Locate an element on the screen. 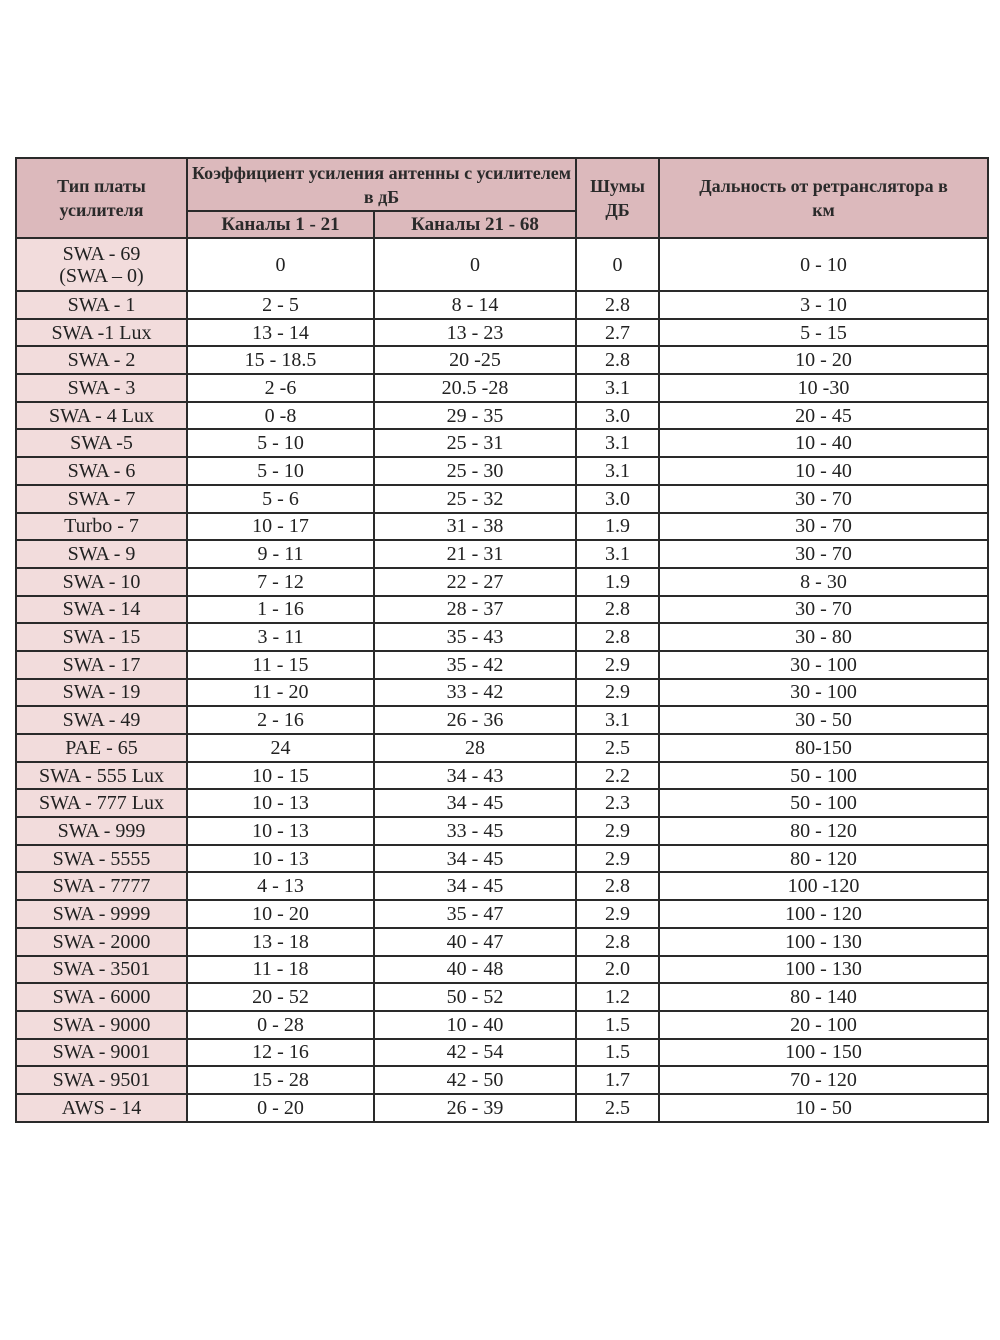 Image resolution: width=1000 pixels, height=1340 pixels. cell-gain-ch21-68: 50 - 52 is located at coordinates (475, 997).